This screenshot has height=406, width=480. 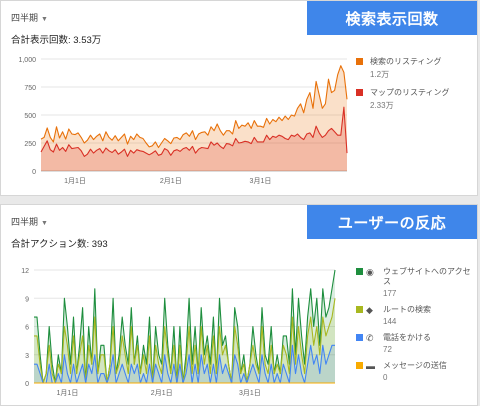 I want to click on chart-legend: 検索のリスティング 1.2万 マップのリスティング 2.33万, so click(x=403, y=88).